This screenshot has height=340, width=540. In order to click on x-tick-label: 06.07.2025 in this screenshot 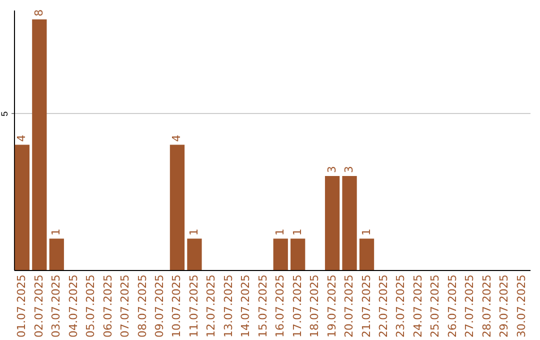, I will do `click(107, 306)`.